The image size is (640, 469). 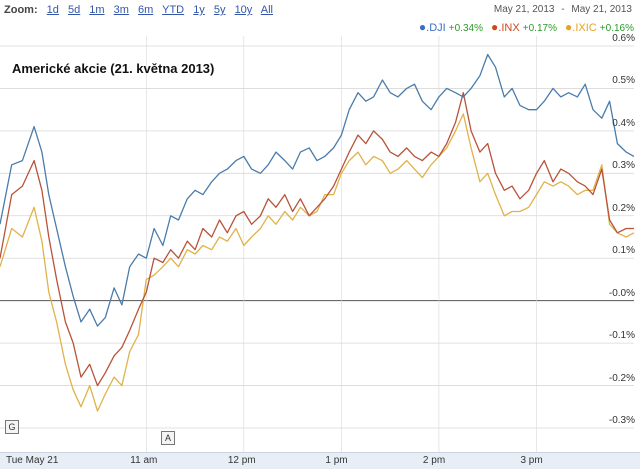 I want to click on y-tick-label: 0.2%, so click(x=623, y=208).